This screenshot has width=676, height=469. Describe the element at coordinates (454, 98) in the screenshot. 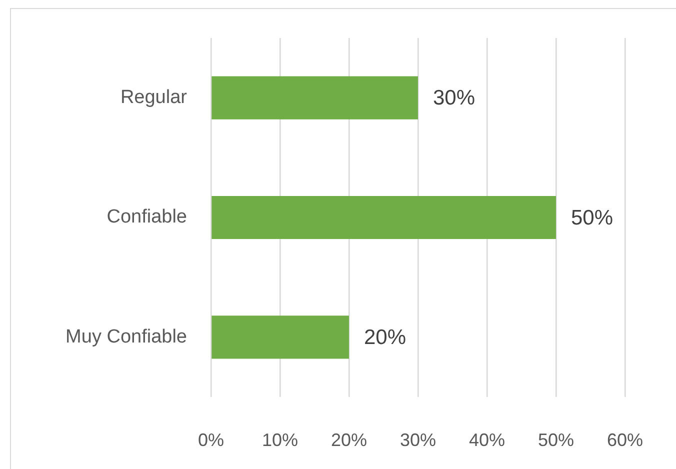

I see `data-label: 30%` at that location.